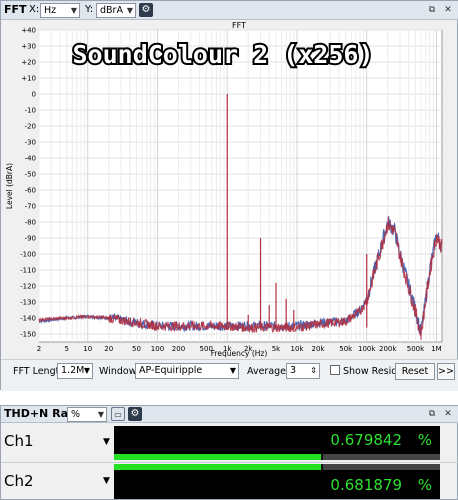 This screenshot has width=458, height=500. I want to click on meter-icon: ▭, so click(118, 414).